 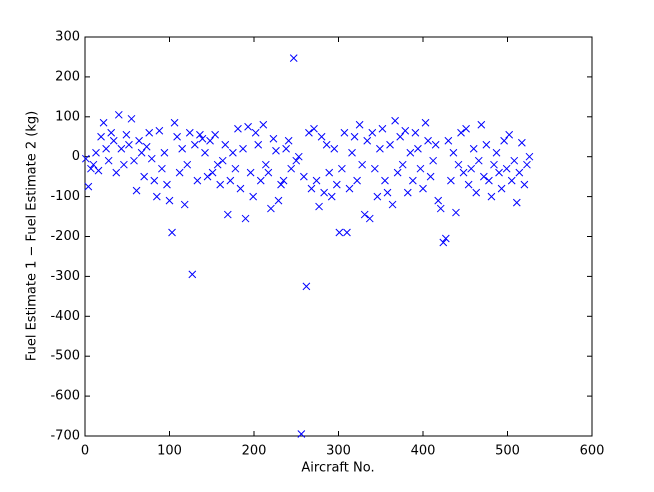 What do you see at coordinates (65, 236) in the screenshot?
I see `y-tick-label: -200` at bounding box center [65, 236].